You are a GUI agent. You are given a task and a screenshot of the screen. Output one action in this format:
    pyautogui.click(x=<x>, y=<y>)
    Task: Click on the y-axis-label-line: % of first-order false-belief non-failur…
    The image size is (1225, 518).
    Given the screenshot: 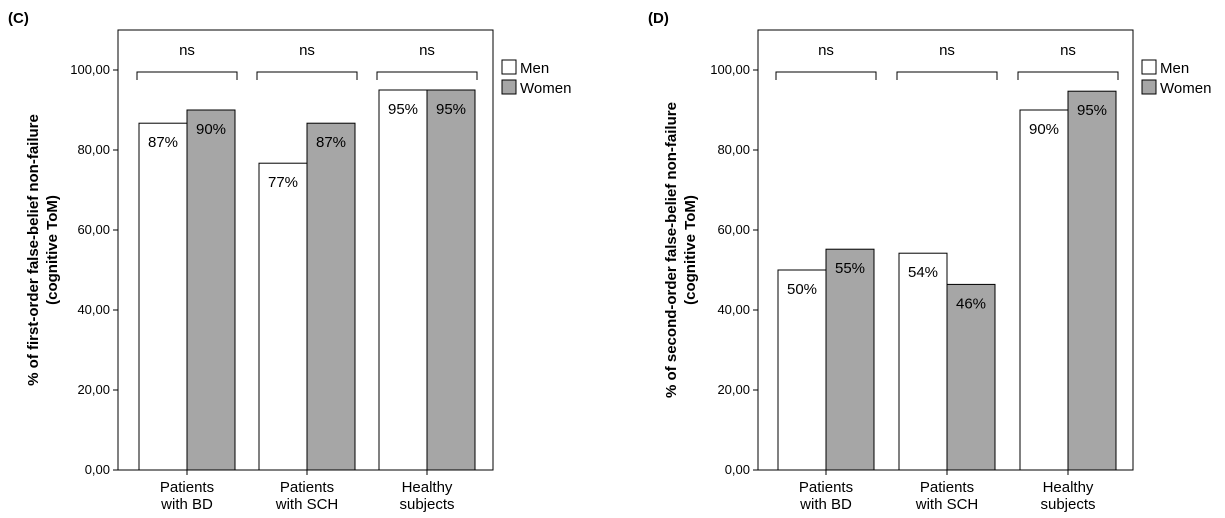 What is the action you would take?
    pyautogui.click(x=33, y=250)
    